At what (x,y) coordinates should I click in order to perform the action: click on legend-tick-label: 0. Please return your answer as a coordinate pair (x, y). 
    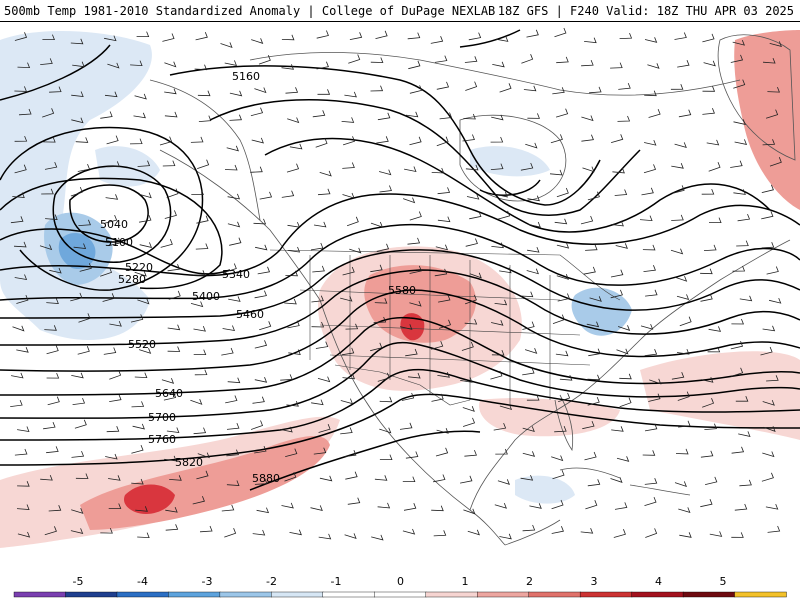
    Looking at the image, I should click on (400, 581).